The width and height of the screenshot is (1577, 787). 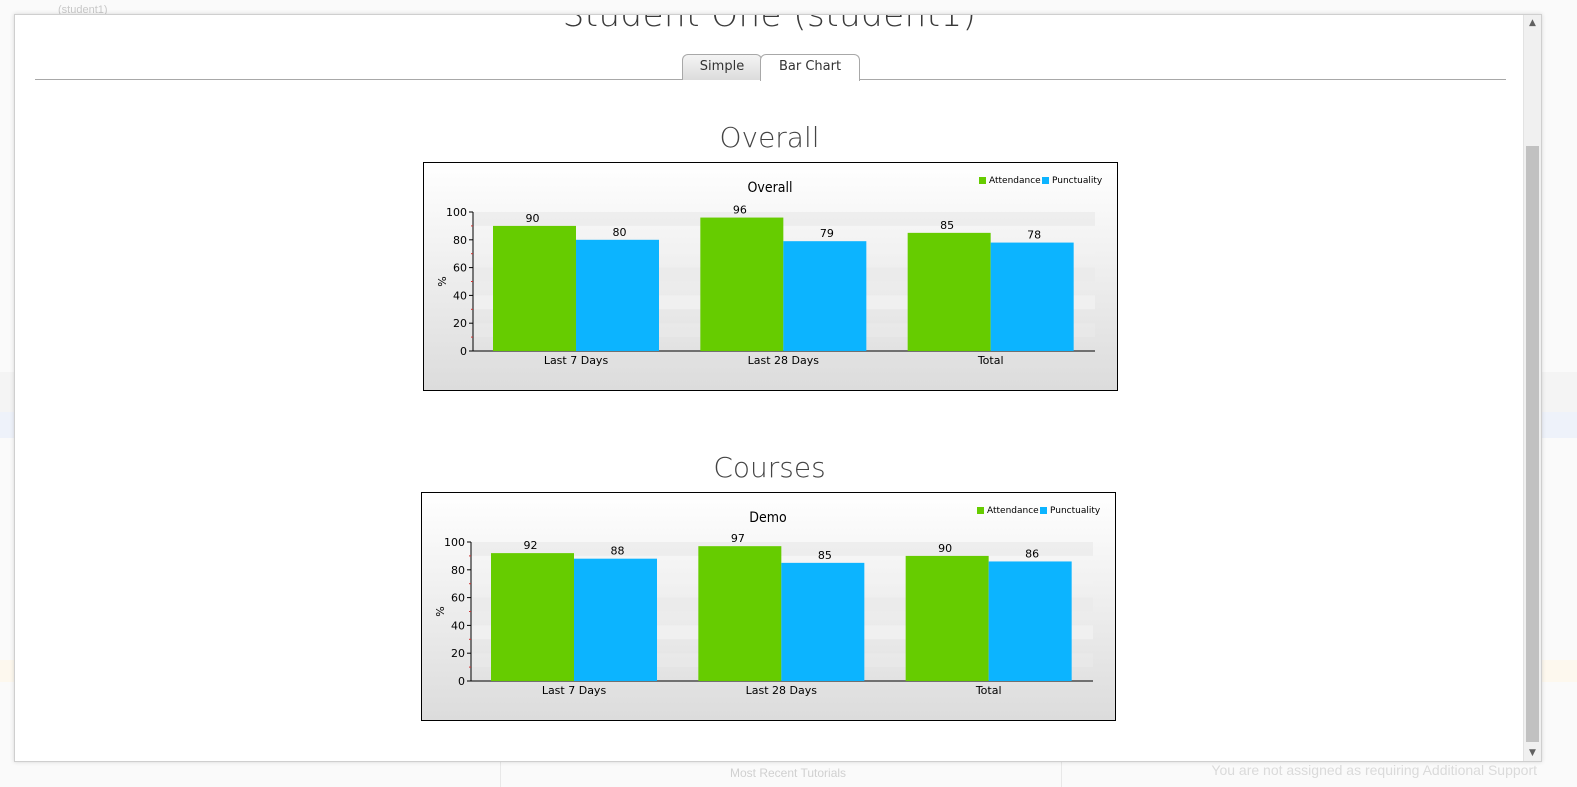 I want to click on background-footer-tutorials: Most Recent Tutorials, so click(x=788, y=773).